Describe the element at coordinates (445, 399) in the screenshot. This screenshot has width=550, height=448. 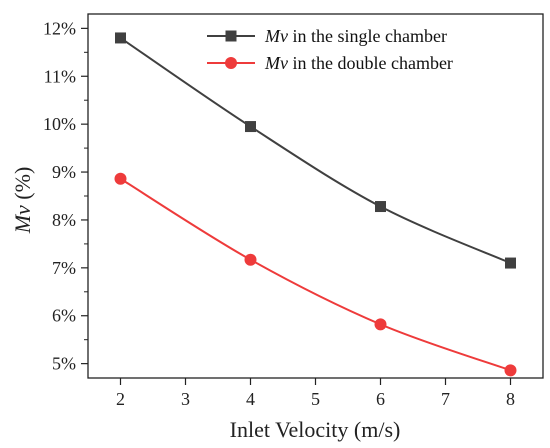
I see `x-tick-label: 7` at that location.